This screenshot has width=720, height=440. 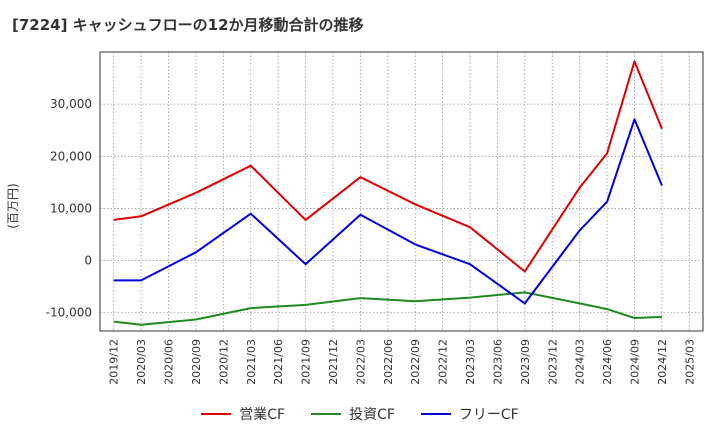 I want to click on y-tick-label: 0, so click(x=88, y=261).